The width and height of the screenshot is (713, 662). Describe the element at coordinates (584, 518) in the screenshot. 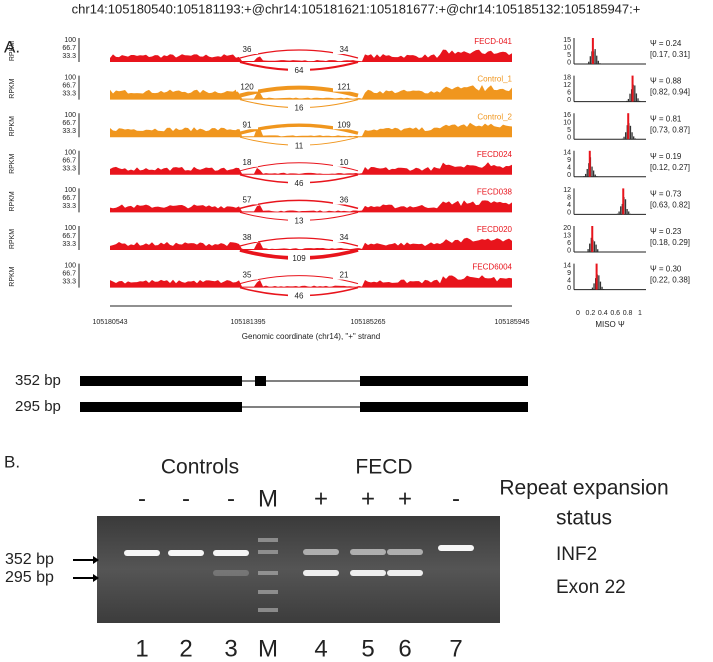

I see `status-title: status` at that location.